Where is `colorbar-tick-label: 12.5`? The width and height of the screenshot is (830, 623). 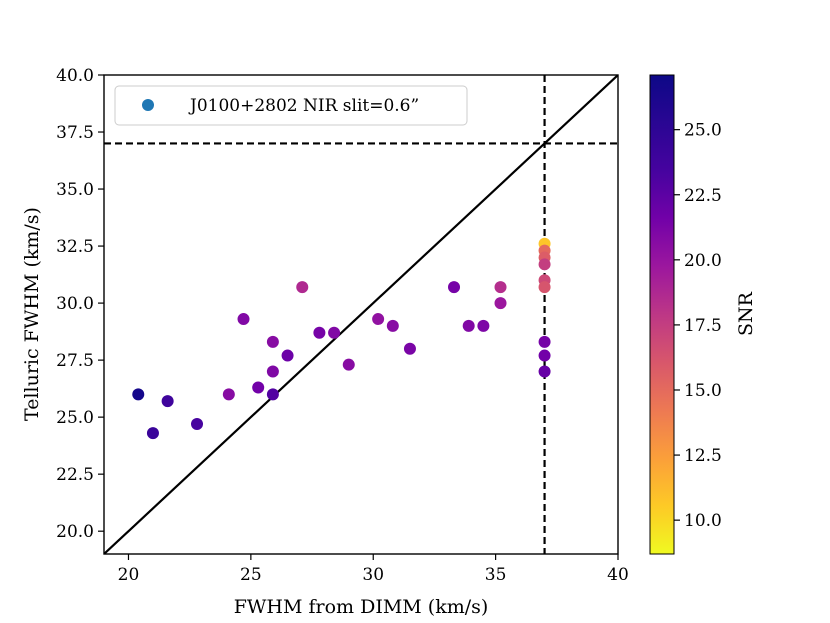
colorbar-tick-label: 12.5 is located at coordinates (703, 456).